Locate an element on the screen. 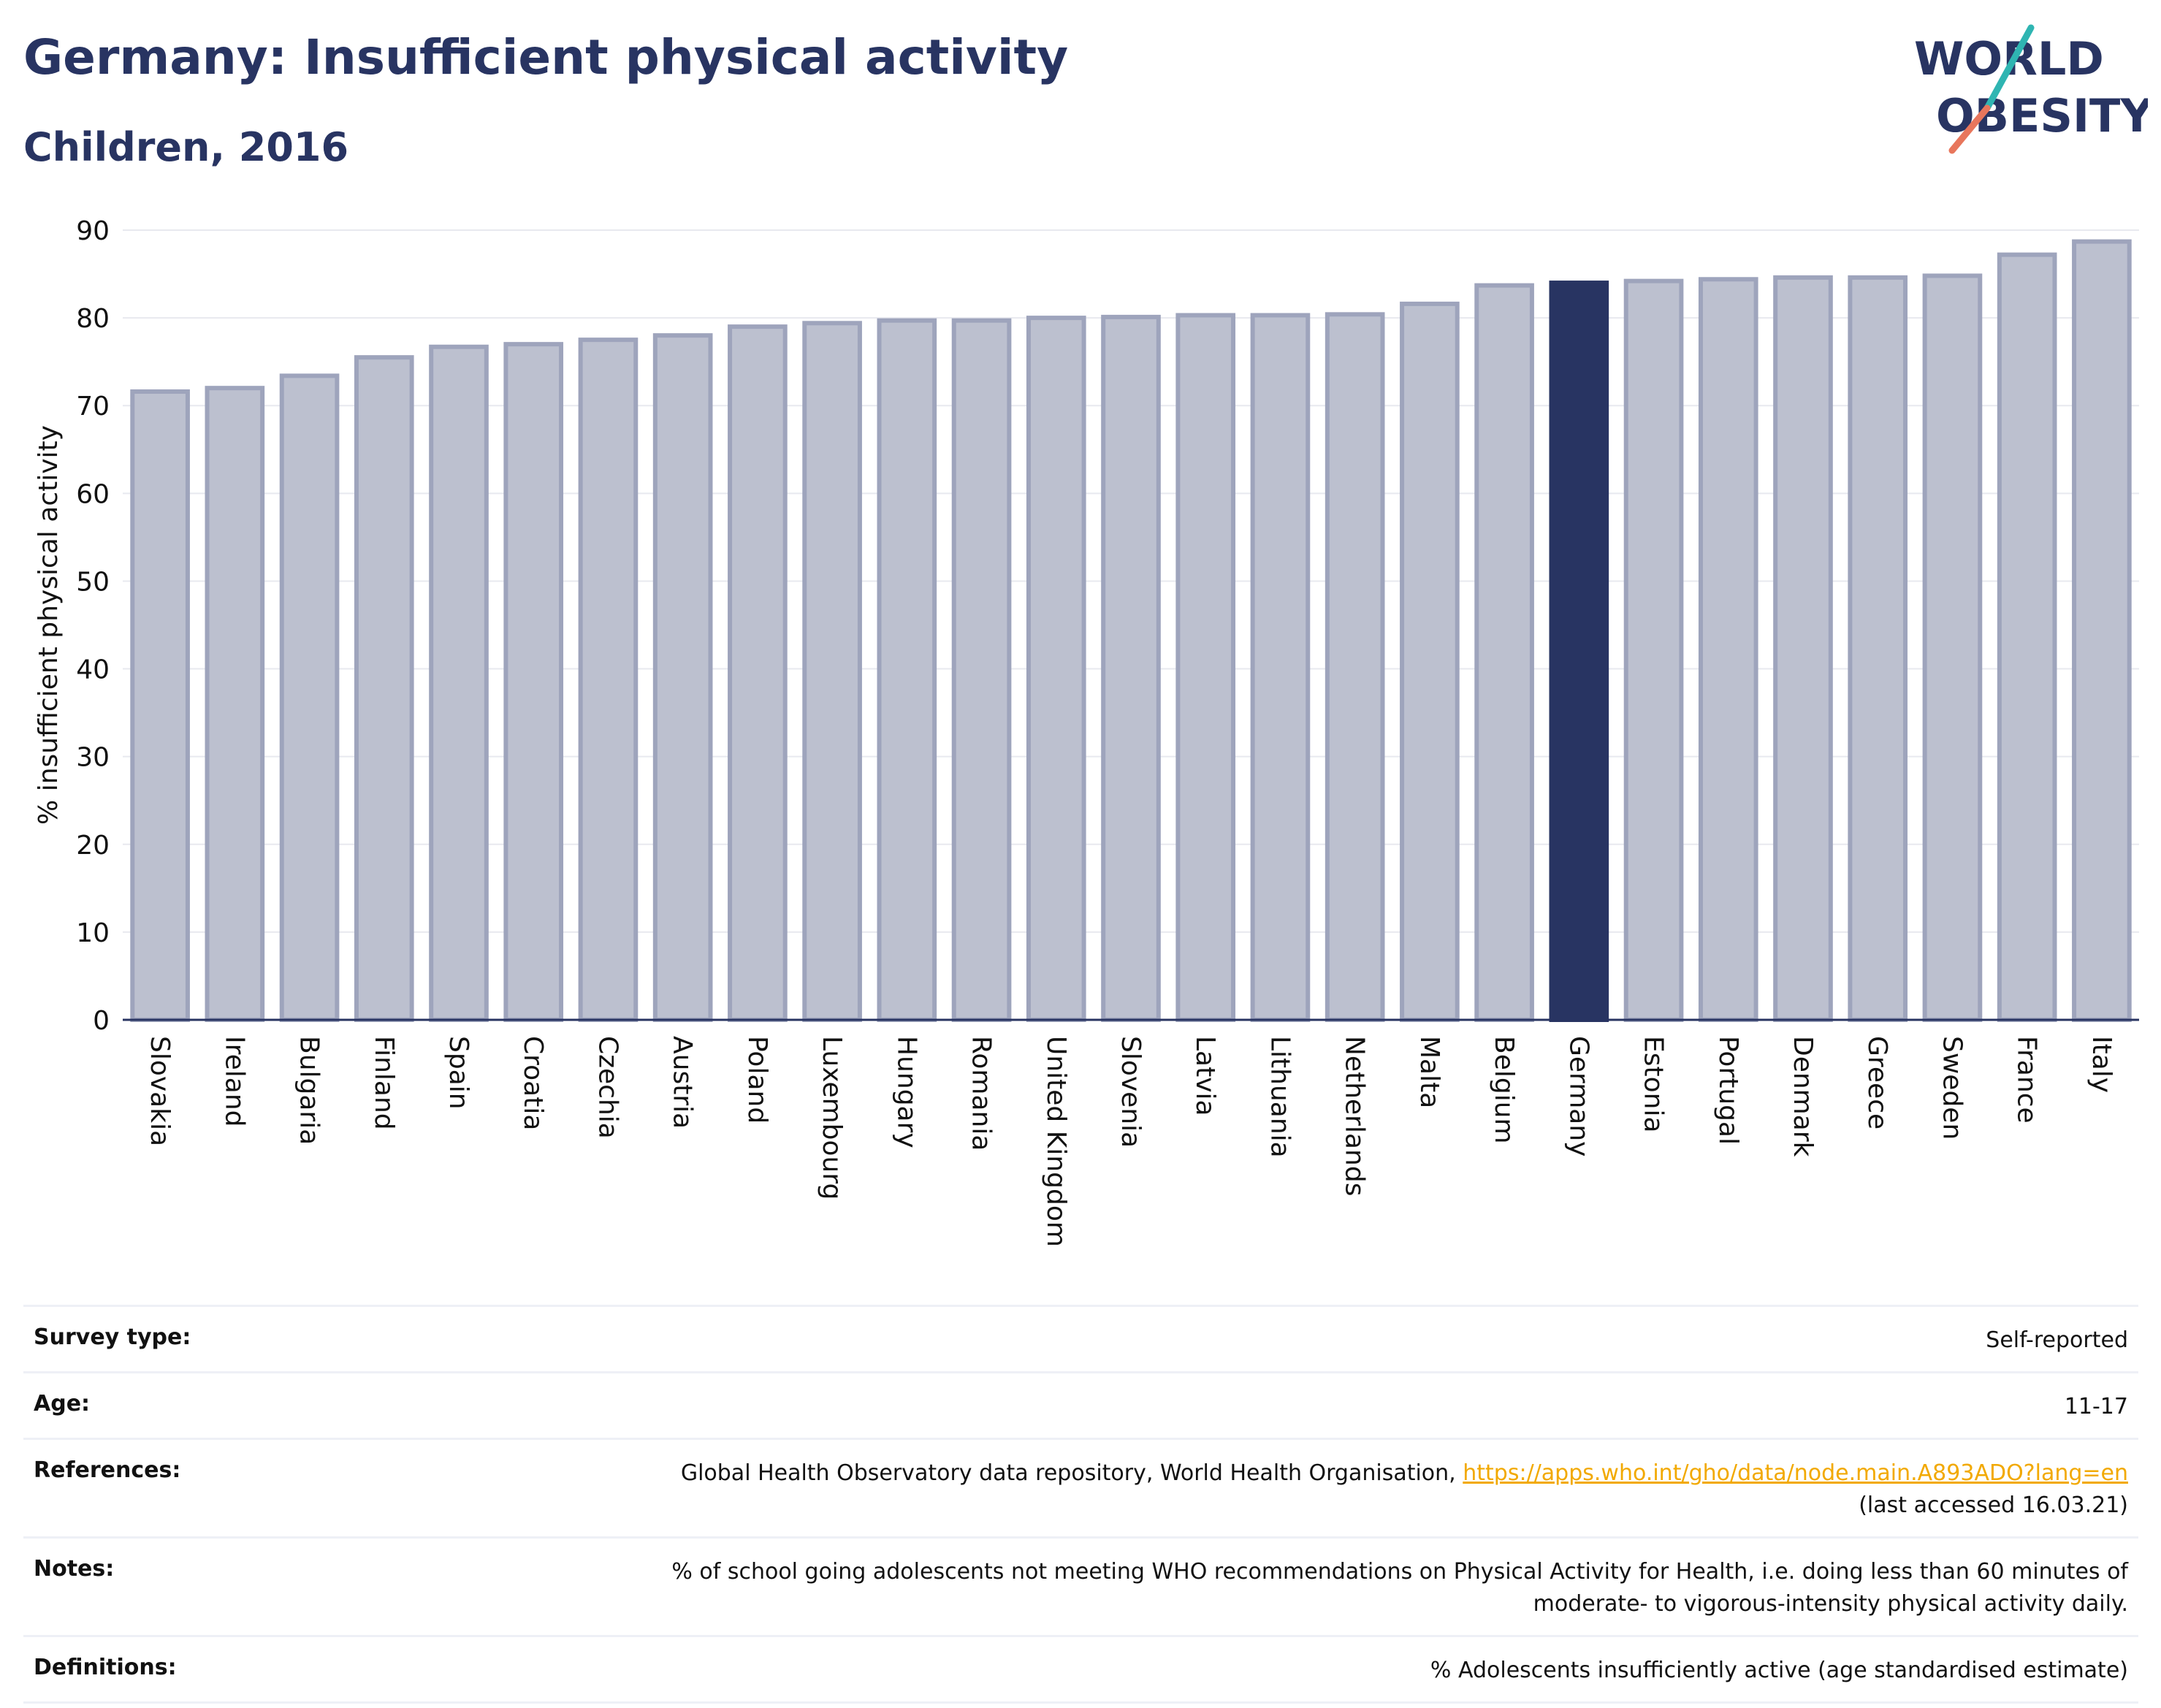 This screenshot has width=2161, height=1708. bar-austria is located at coordinates (682, 677).